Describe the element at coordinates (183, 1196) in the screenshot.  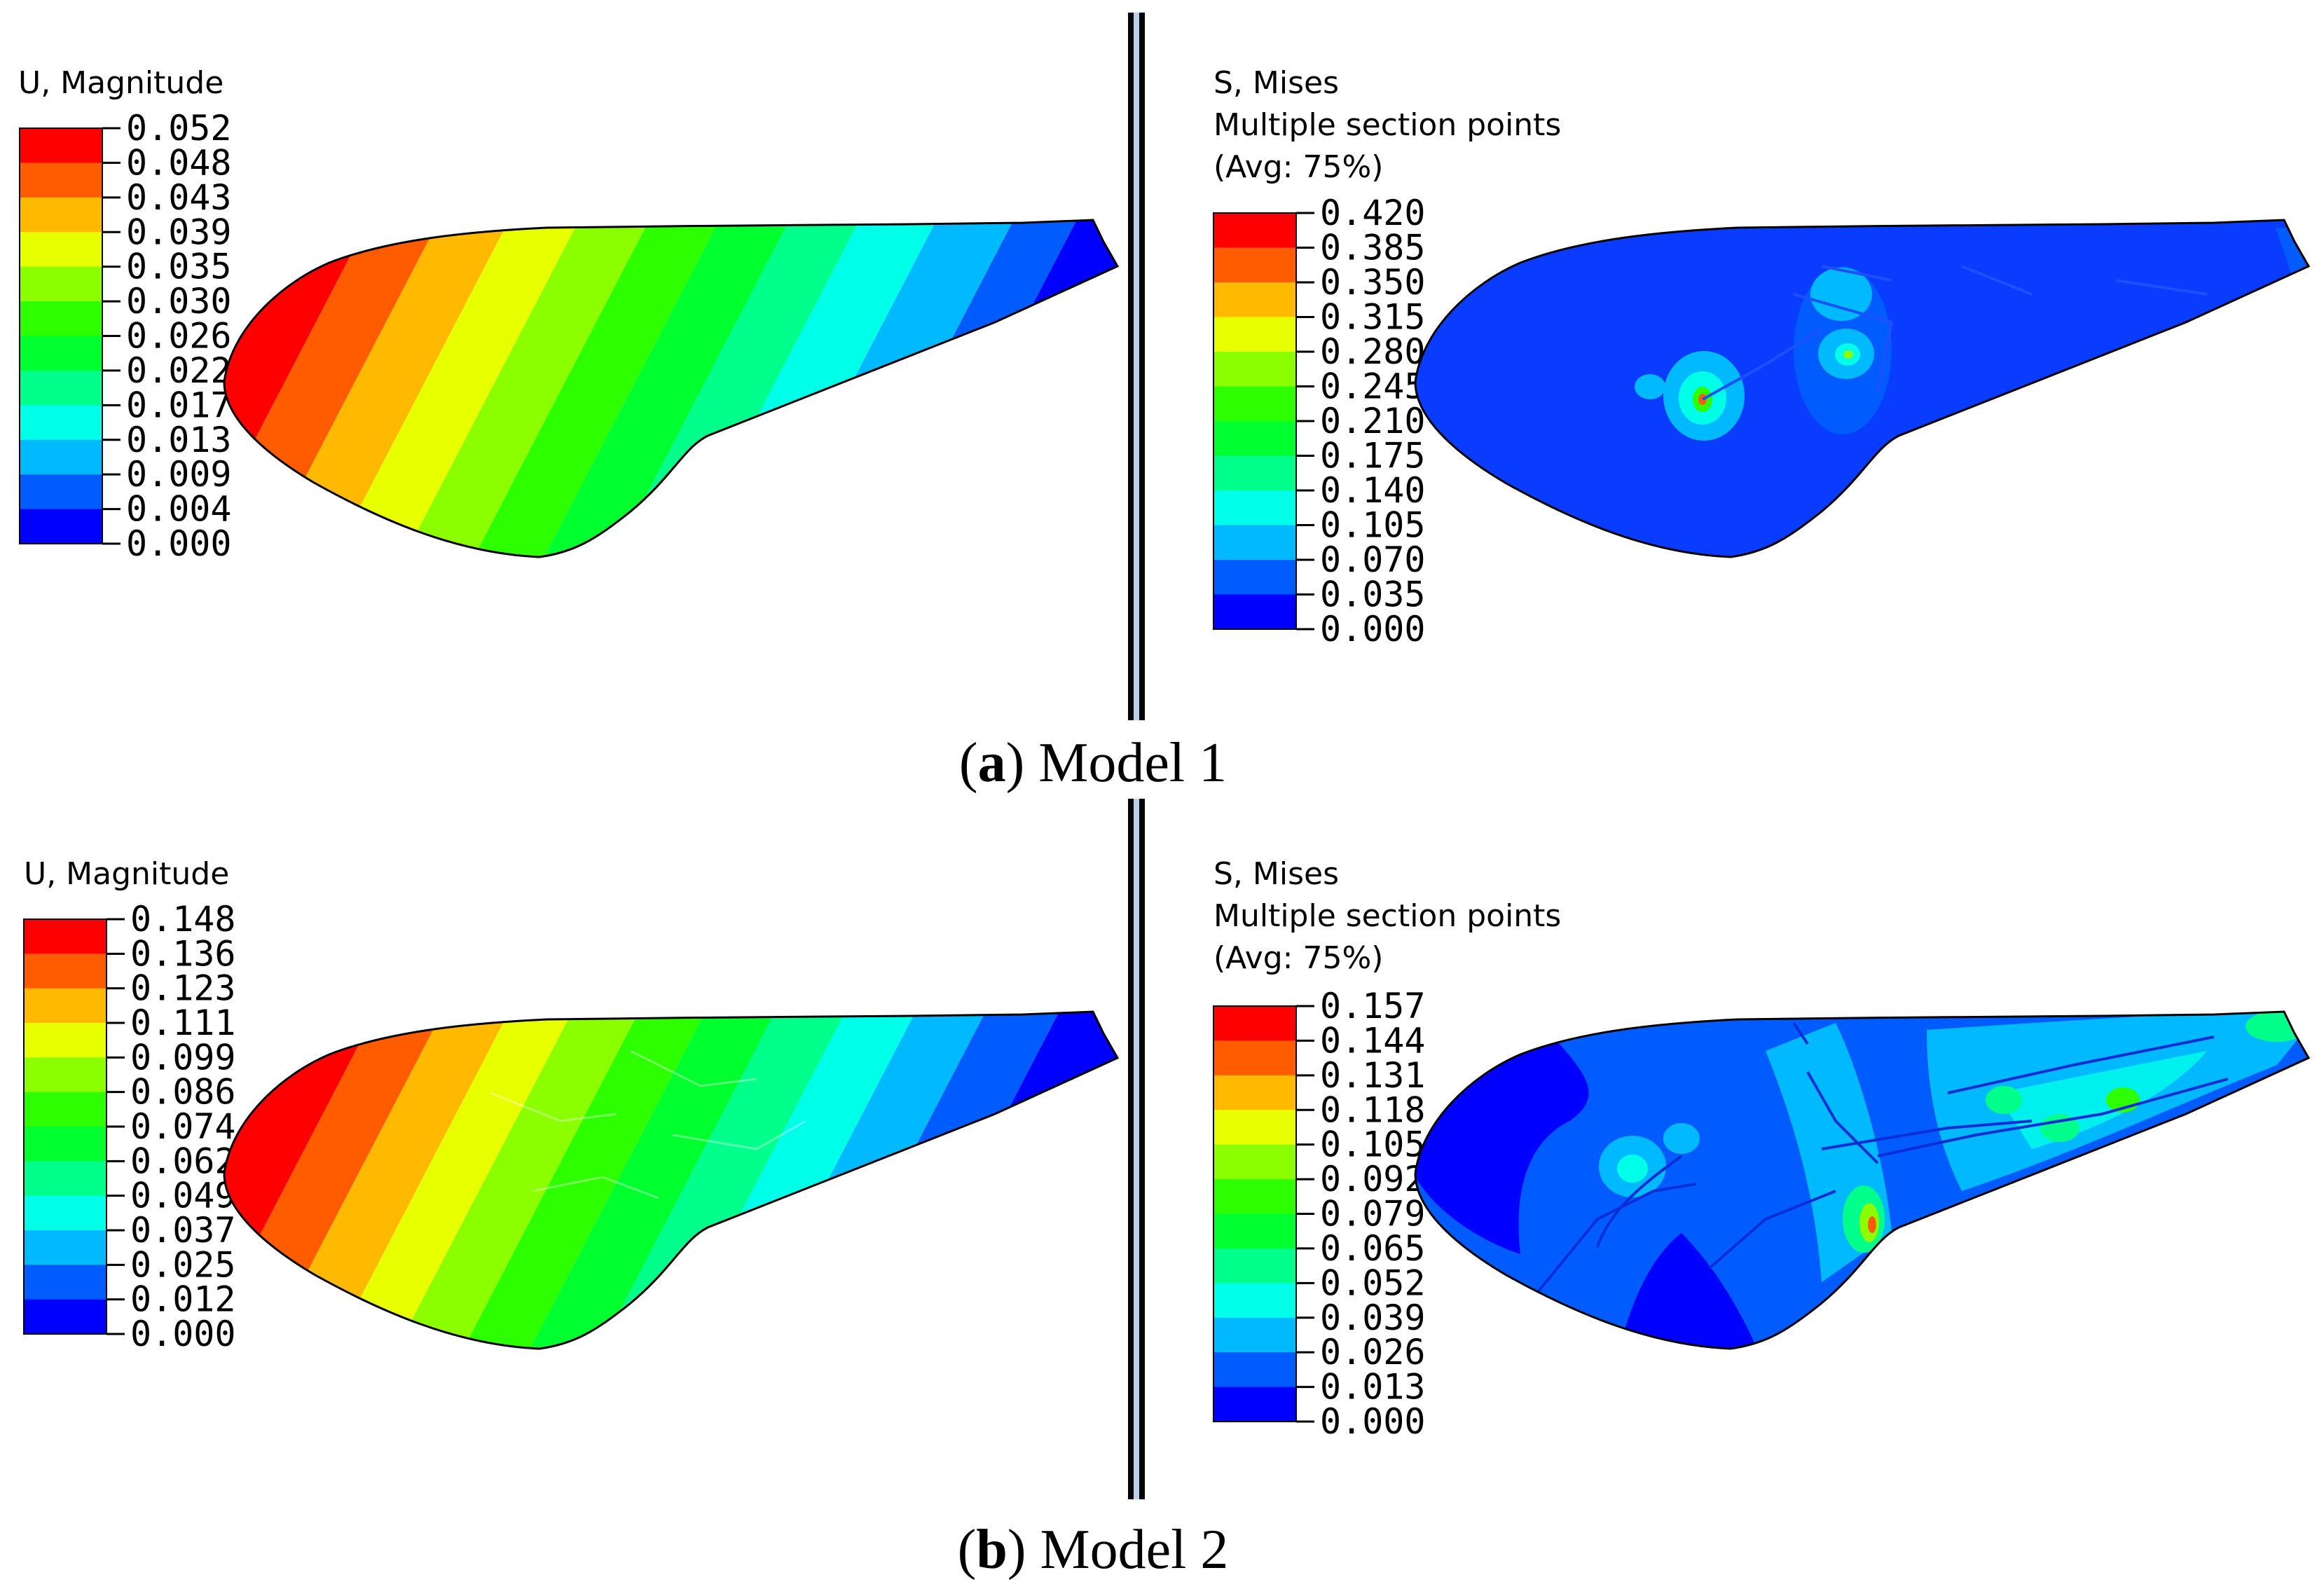
I see `legend-b1-tick-label-8: 0.049` at that location.